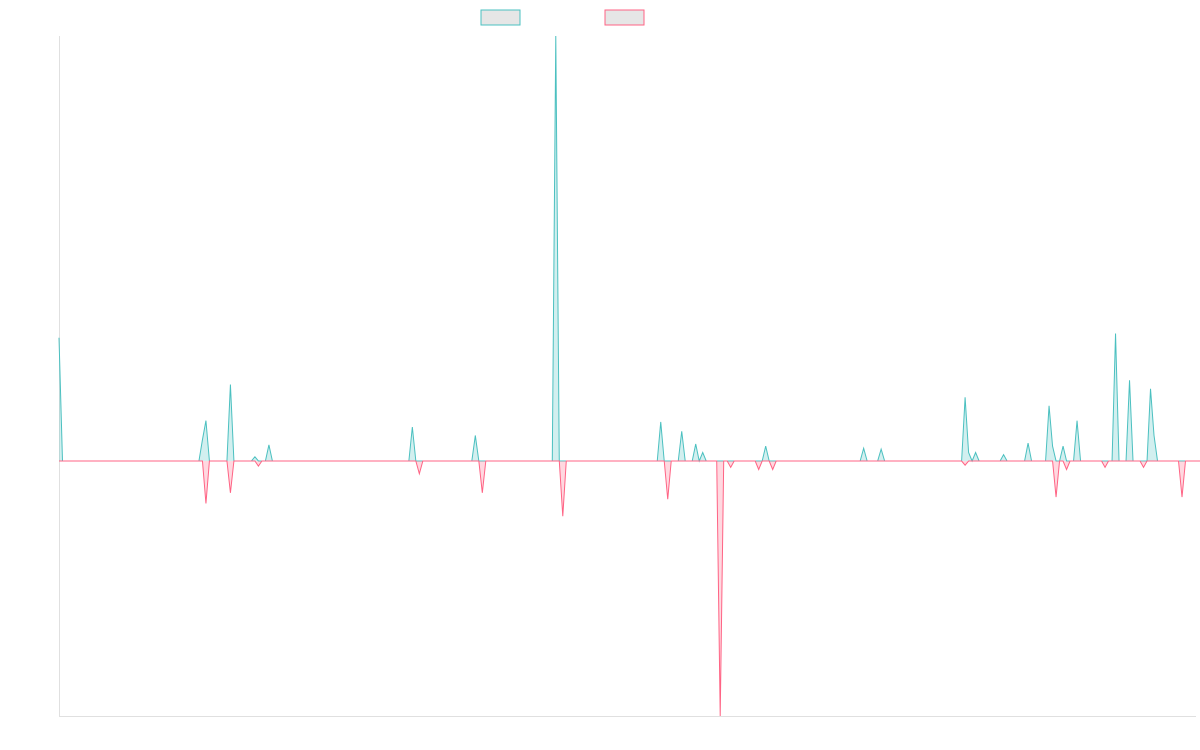  What do you see at coordinates (562, 17) in the screenshot?
I see `legend` at bounding box center [562, 17].